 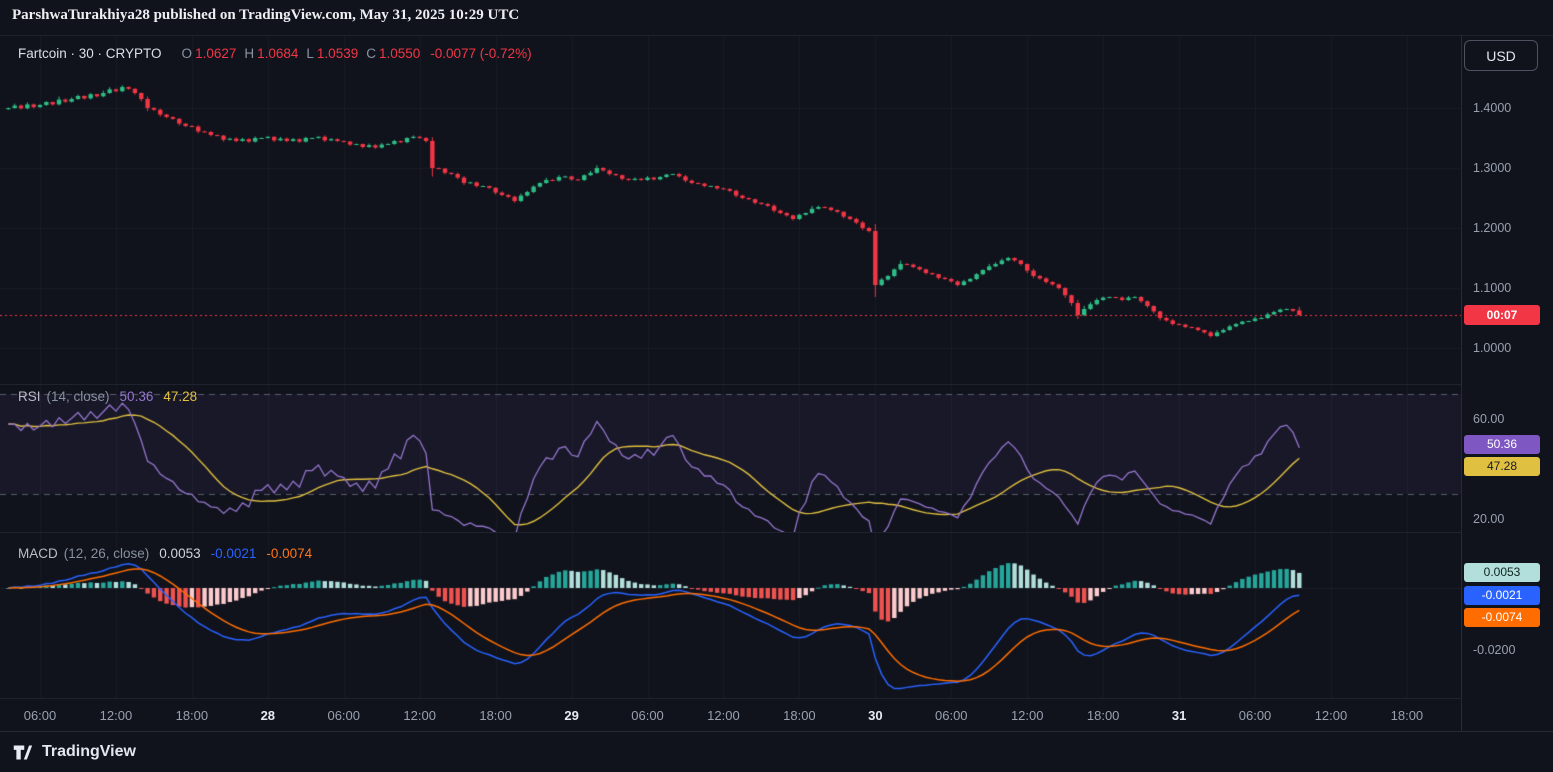 What do you see at coordinates (180, 396) in the screenshot?
I see `rsi-ma-value: 47.28` at bounding box center [180, 396].